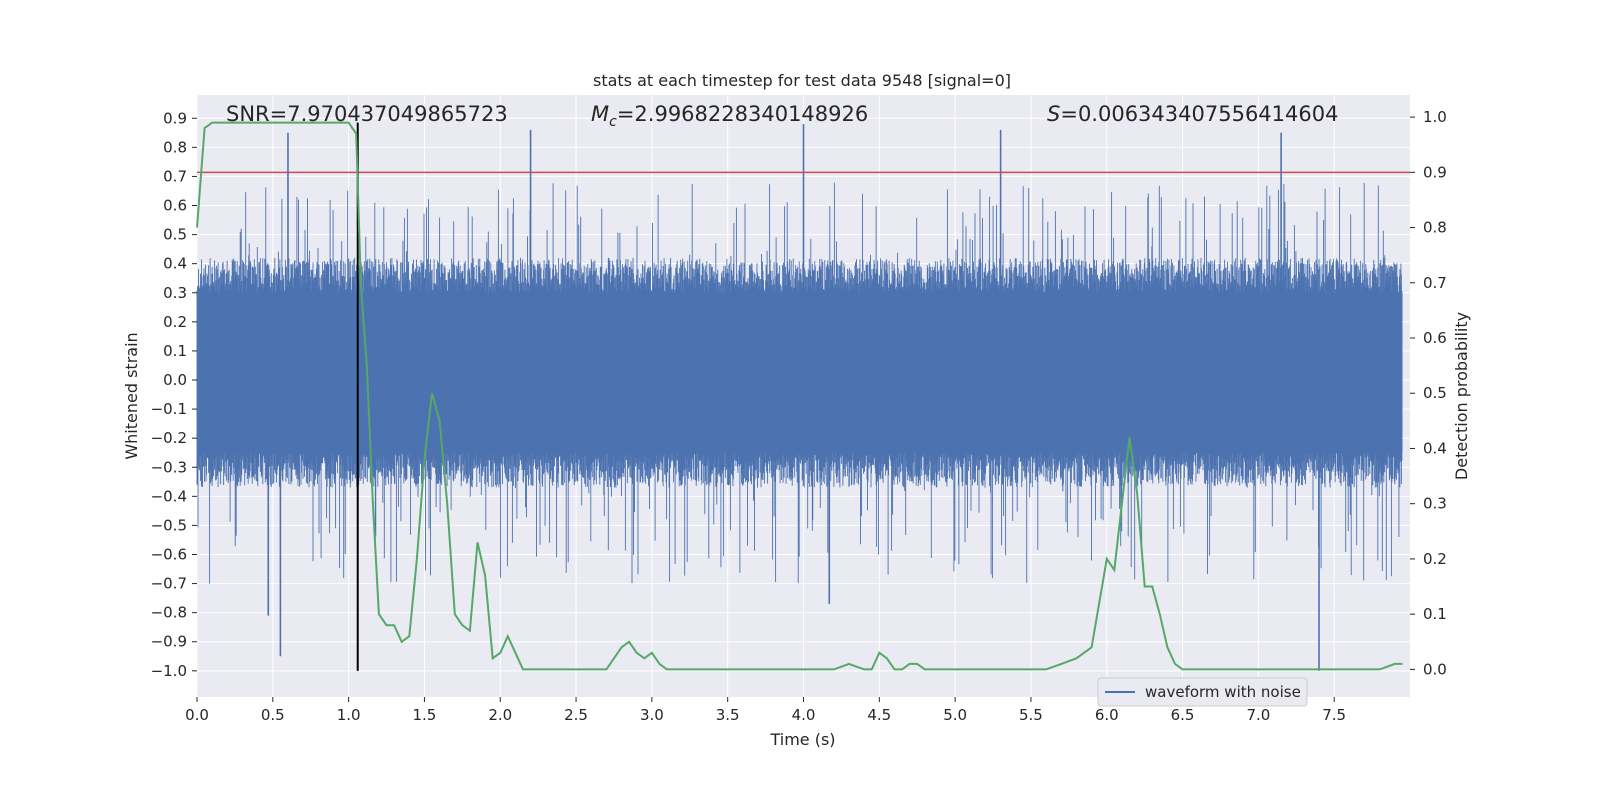  Describe the element at coordinates (729, 116) in the screenshot. I see `chirp-mass-annotation: Mc=2.9968228340148926` at that location.